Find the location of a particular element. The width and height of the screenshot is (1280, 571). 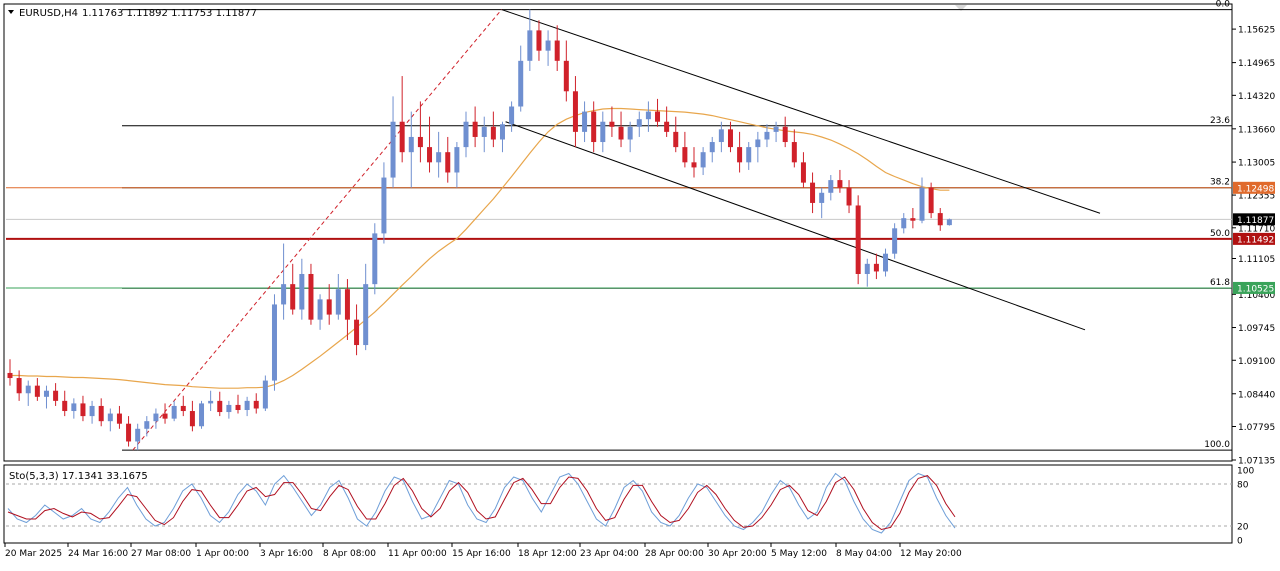

stochastic-oscillator is located at coordinates (619, 503).